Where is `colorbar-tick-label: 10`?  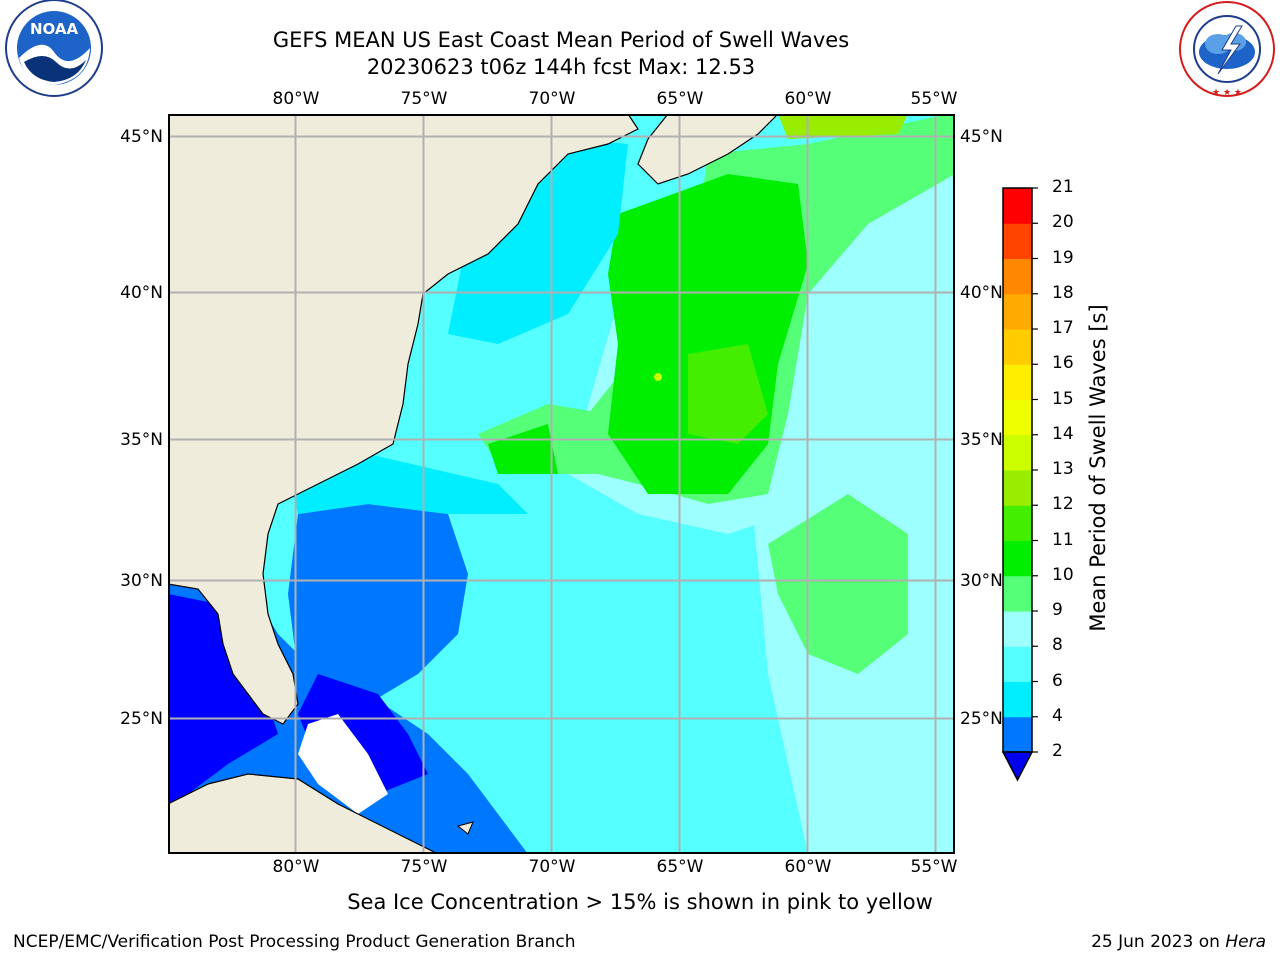
colorbar-tick-label: 10 is located at coordinates (1063, 574).